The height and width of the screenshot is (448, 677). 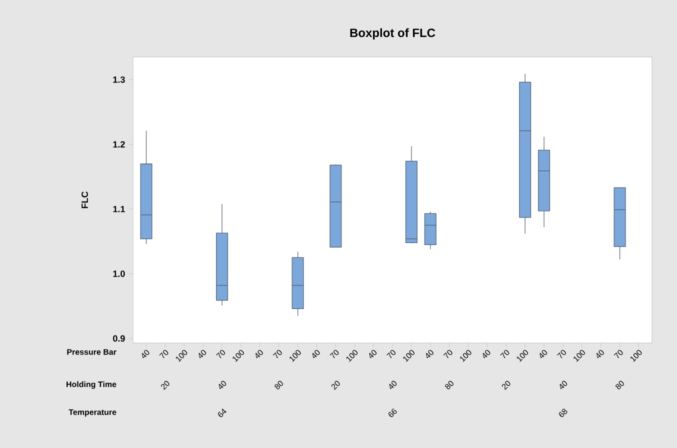 What do you see at coordinates (393, 34) in the screenshot?
I see `chart-title: Boxplot of FLC` at bounding box center [393, 34].